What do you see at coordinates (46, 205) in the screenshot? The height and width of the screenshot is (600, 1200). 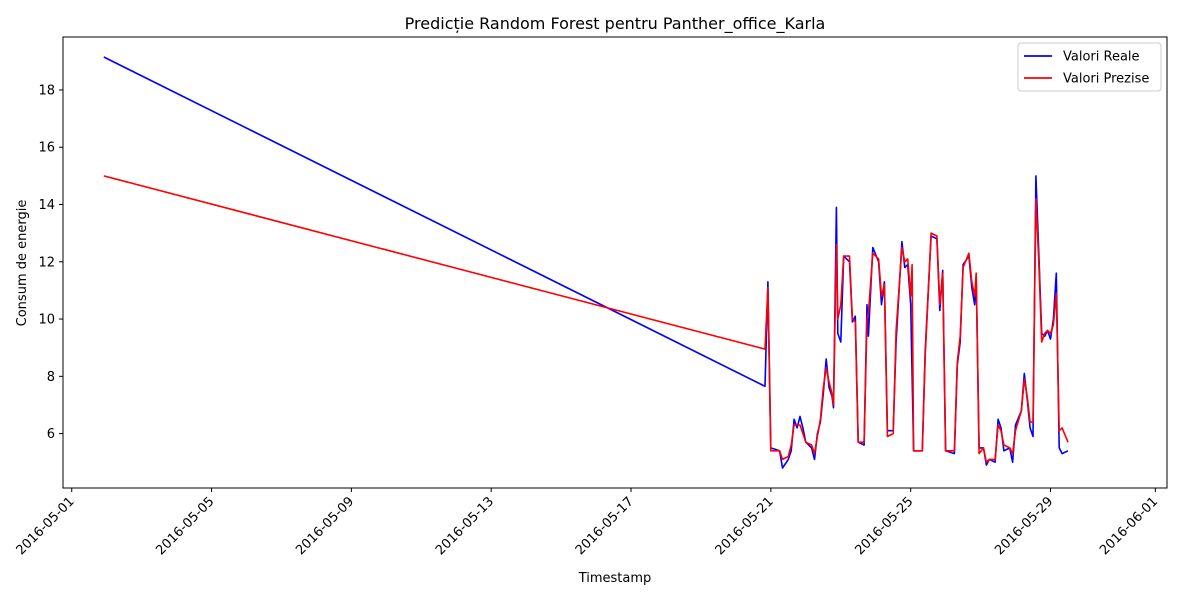 I see `y-tick-label: 14` at bounding box center [46, 205].